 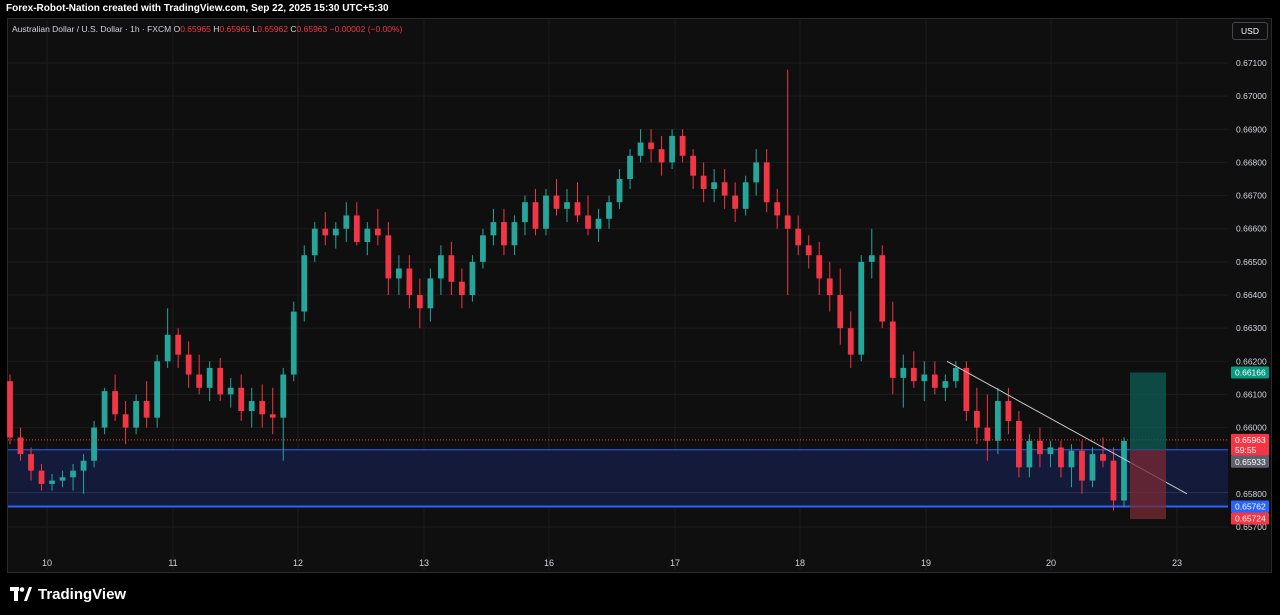 I want to click on price-tick-label: 0.66000, so click(x=1251, y=428).